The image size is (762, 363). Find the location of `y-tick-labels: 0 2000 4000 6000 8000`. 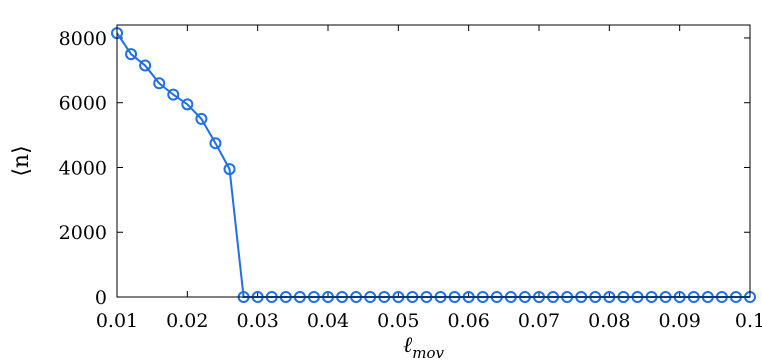

y-tick-labels: 0 2000 4000 6000 8000 is located at coordinates (83, 168).